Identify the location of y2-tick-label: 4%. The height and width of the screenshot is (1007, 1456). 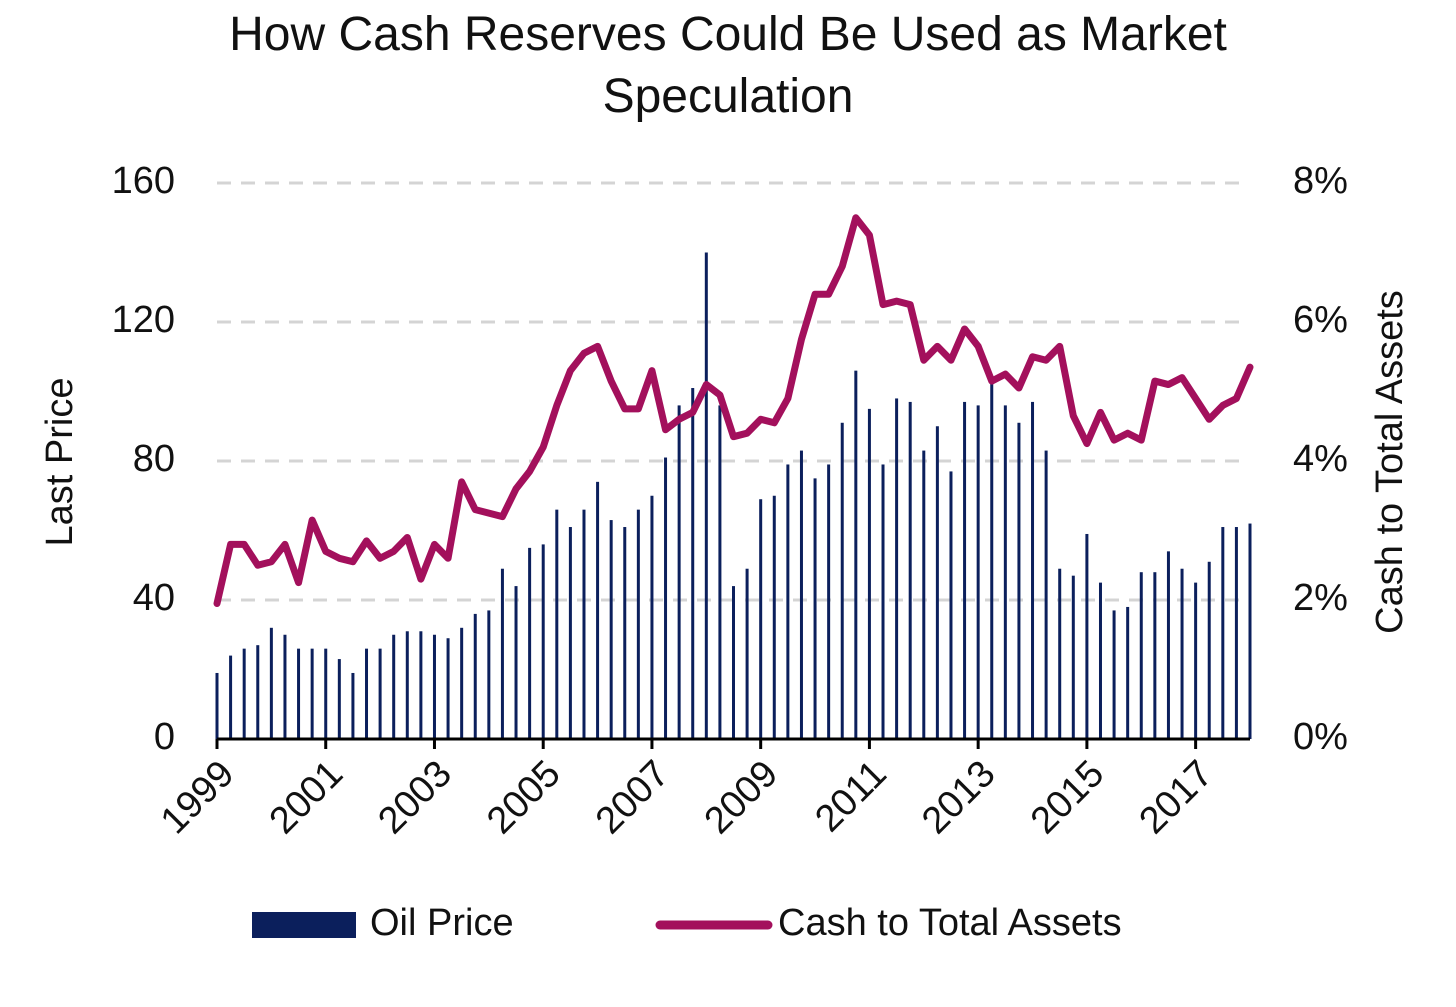
(1320, 459).